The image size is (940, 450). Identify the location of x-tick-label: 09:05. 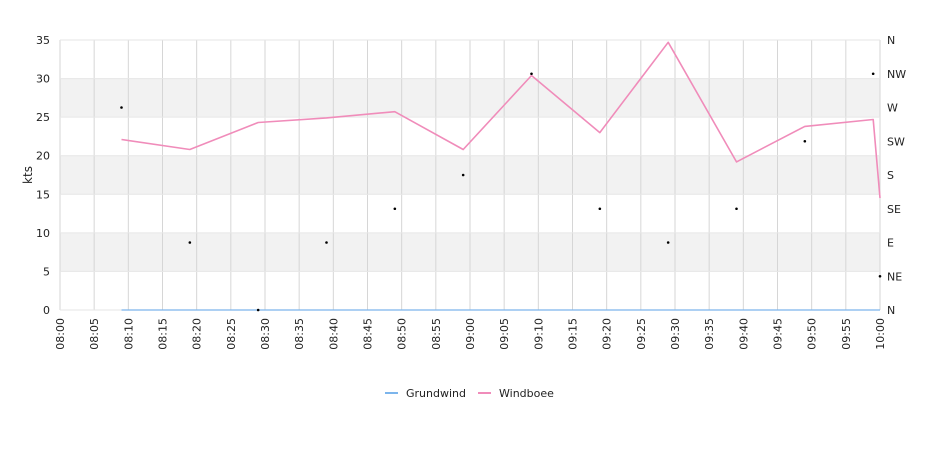
(504, 334).